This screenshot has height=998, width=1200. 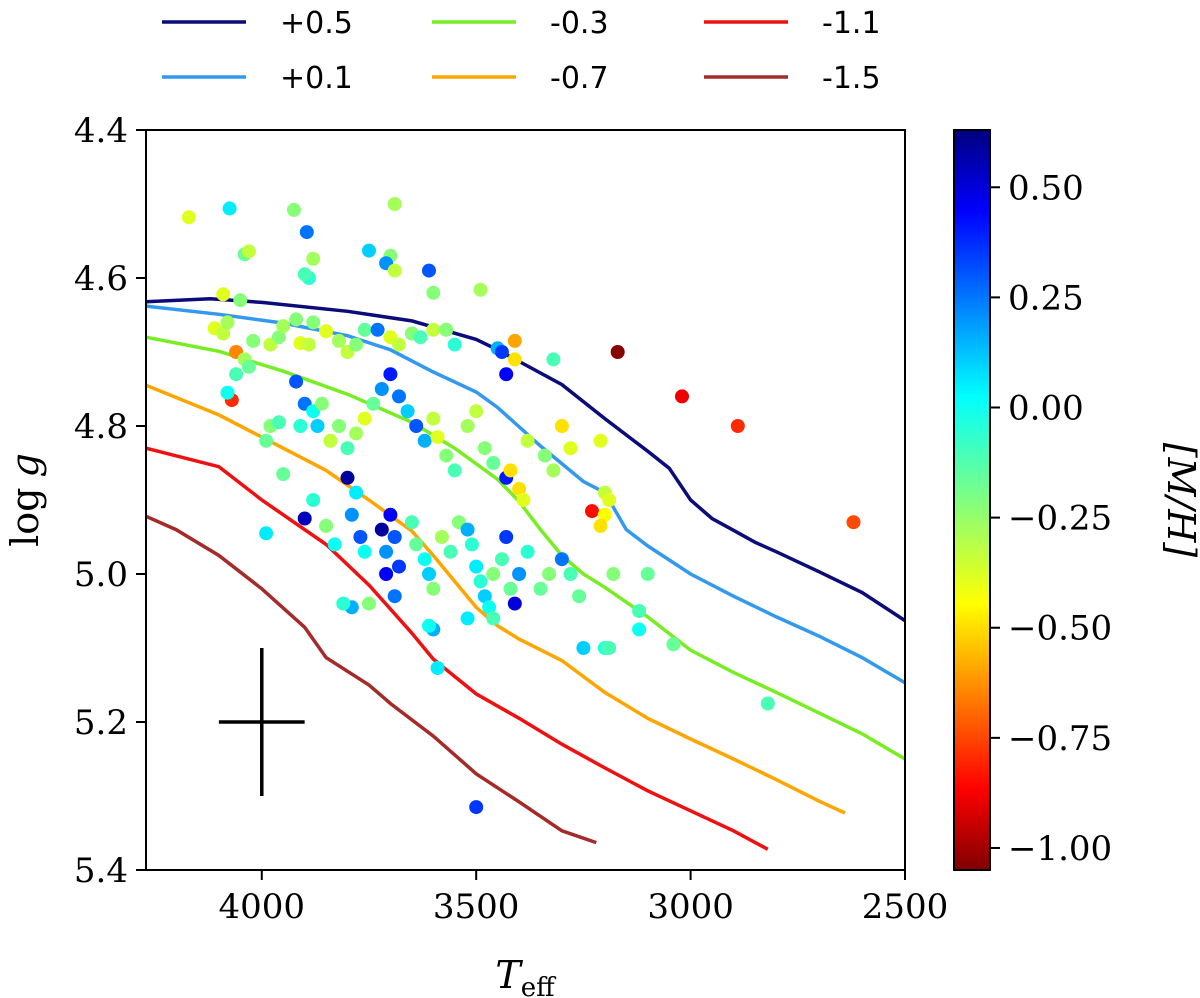 I want to click on legend-label: -0.7, so click(x=579, y=78).